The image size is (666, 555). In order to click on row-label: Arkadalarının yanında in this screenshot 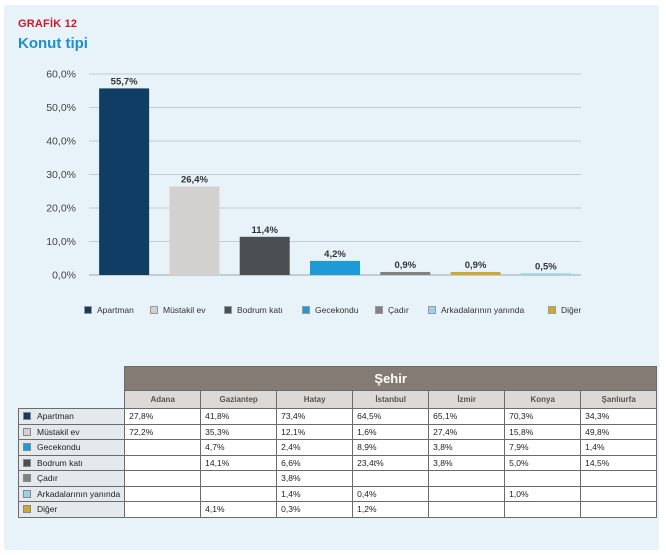, I will do `click(71, 494)`.